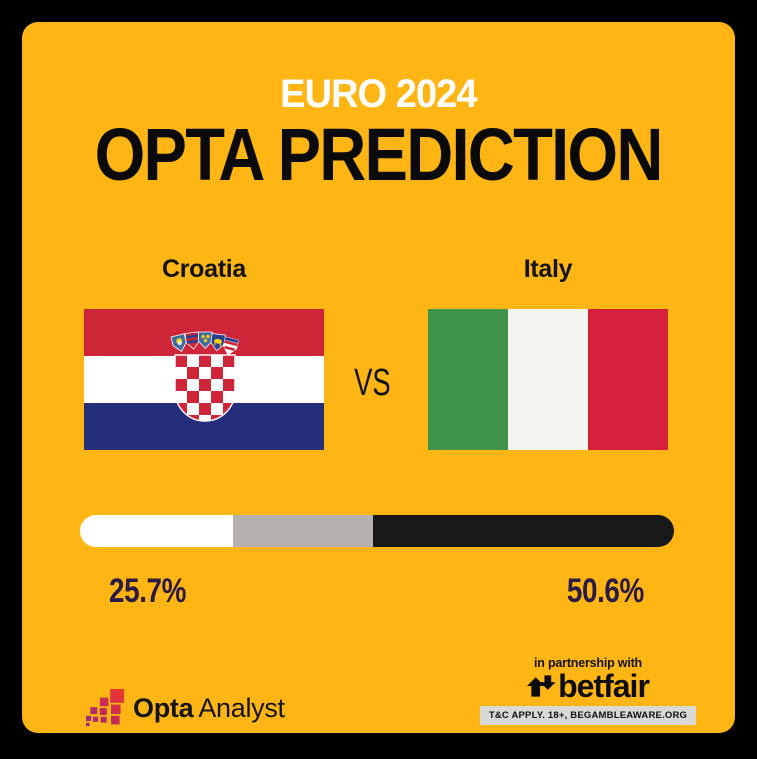  I want to click on opta-squares-icon, so click(105, 708).